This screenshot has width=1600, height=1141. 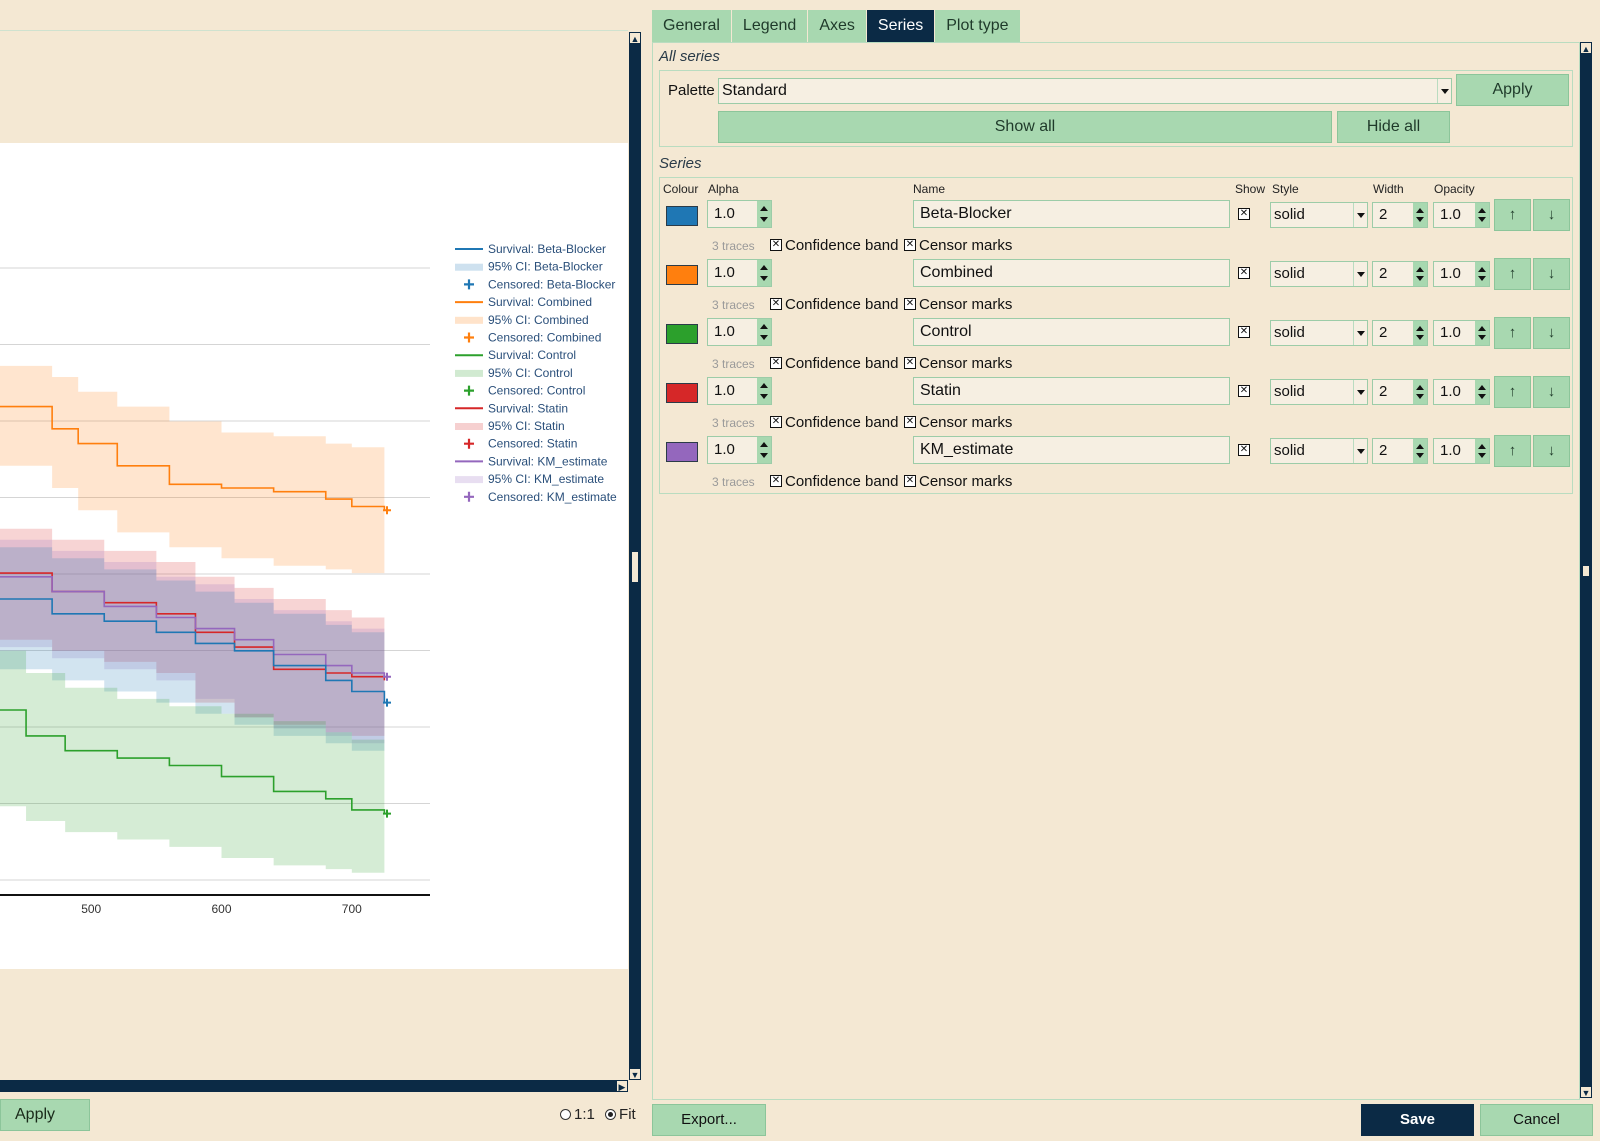 I want to click on plot-apply-button: Apply, so click(x=45, y=1115).